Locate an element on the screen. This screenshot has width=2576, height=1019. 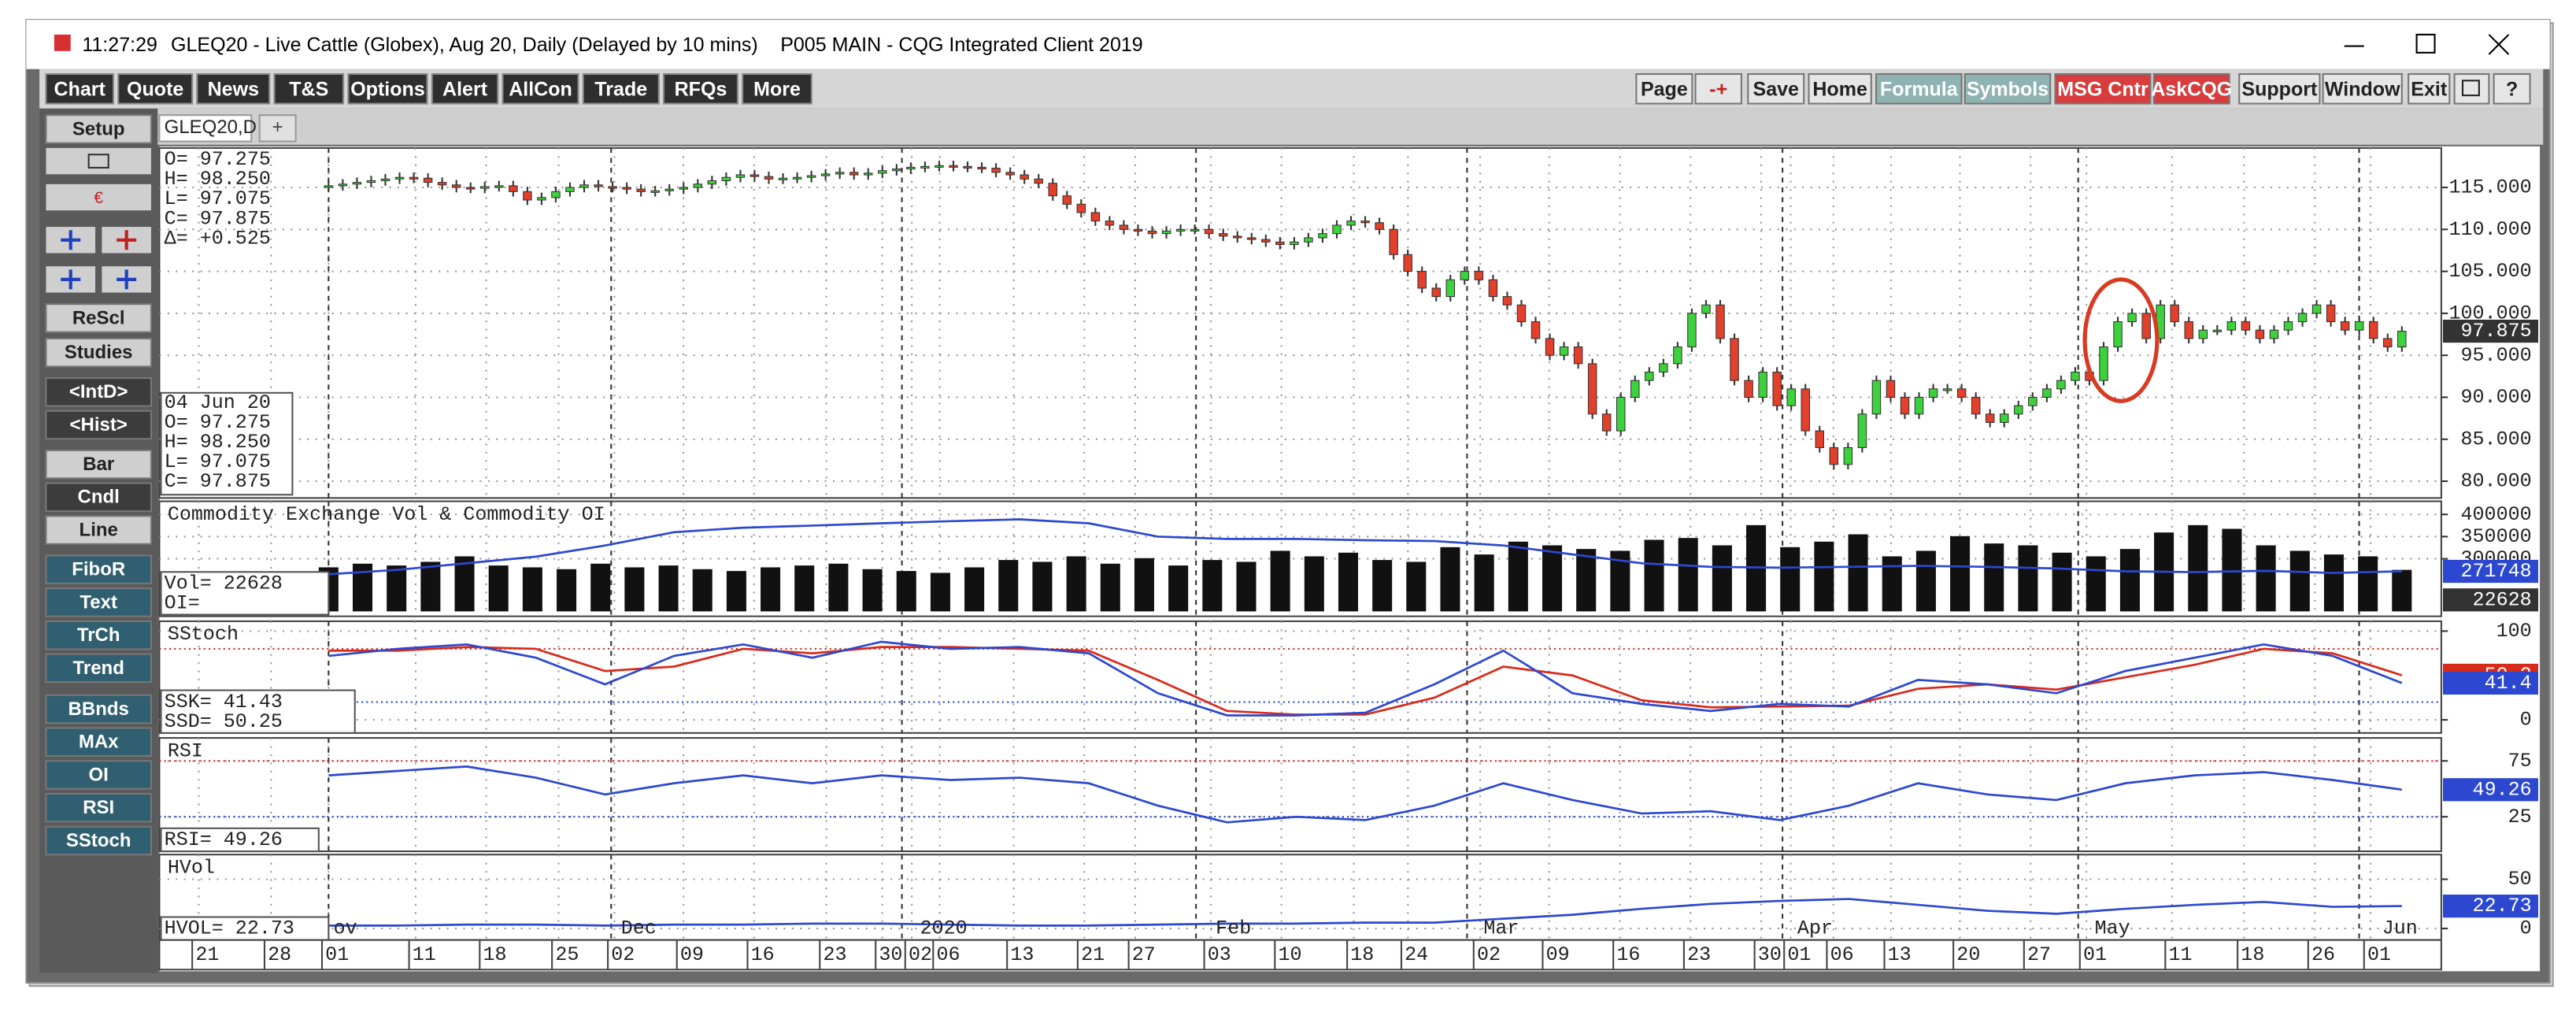
window-button is located at coordinates (2471, 88).